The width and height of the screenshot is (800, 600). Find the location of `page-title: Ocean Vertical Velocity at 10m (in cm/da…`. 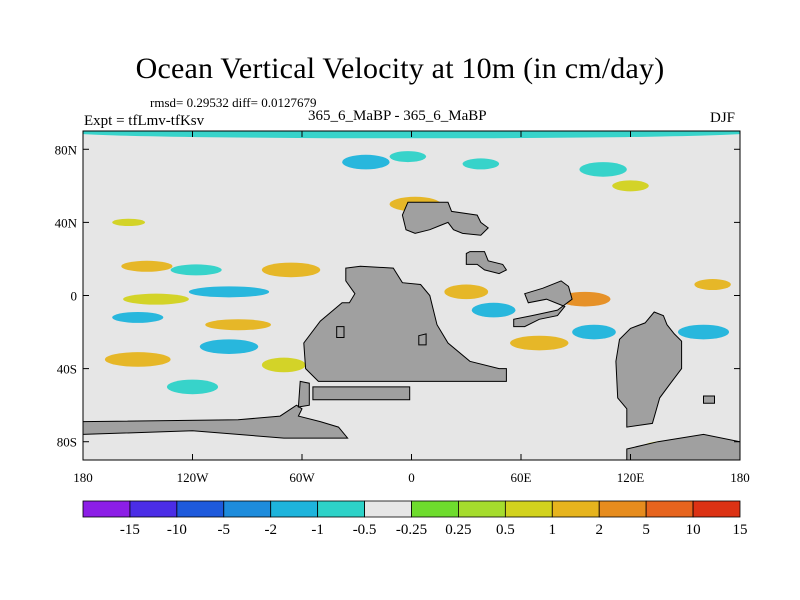

page-title: Ocean Vertical Velocity at 10m (in cm/da… is located at coordinates (400, 68).